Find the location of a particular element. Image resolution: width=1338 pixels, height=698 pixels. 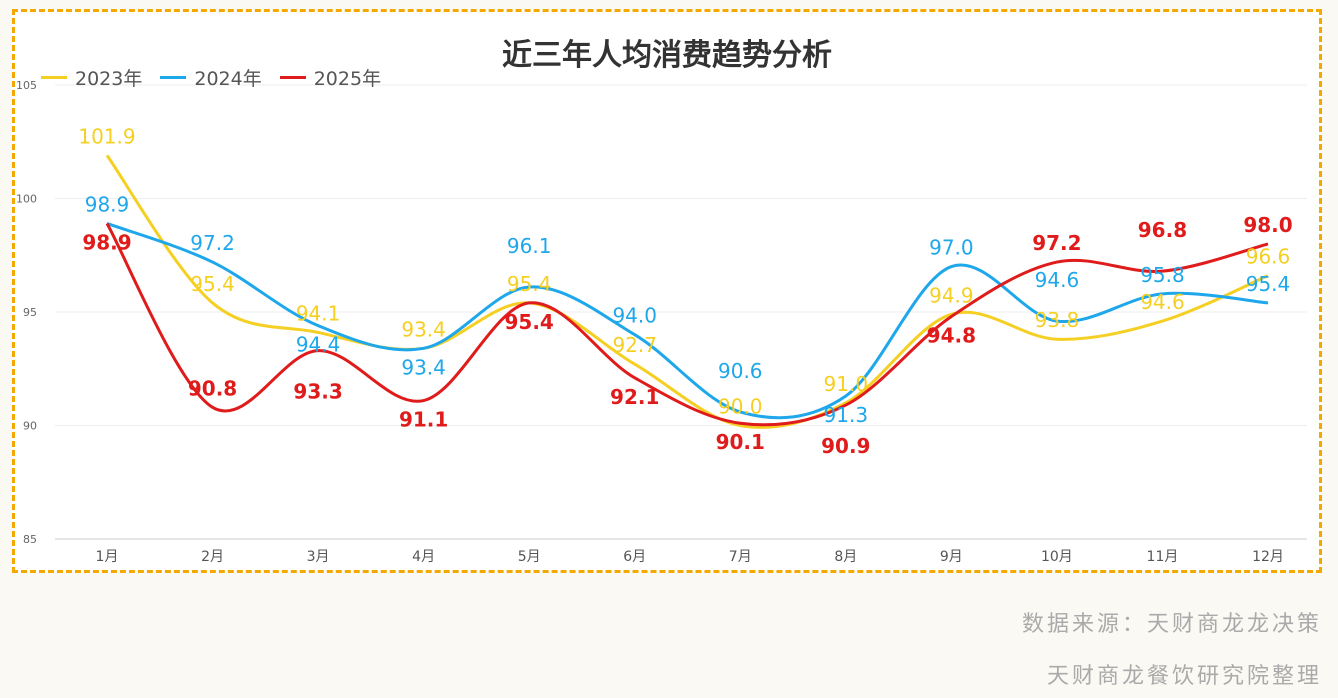

legend-label: 2023年 is located at coordinates (109, 79).